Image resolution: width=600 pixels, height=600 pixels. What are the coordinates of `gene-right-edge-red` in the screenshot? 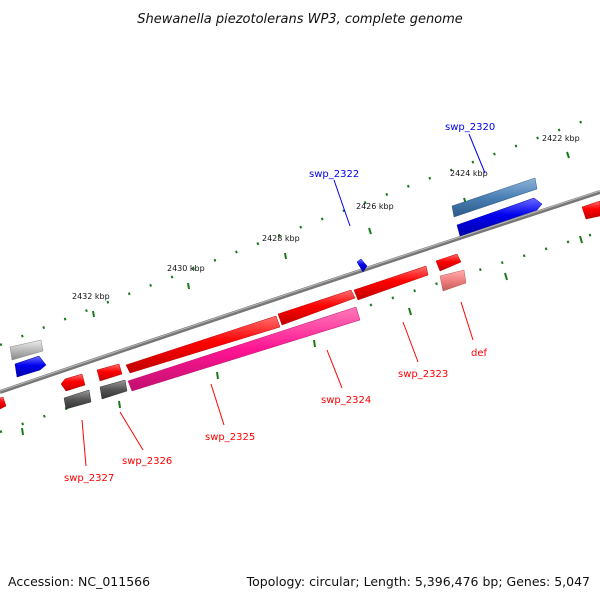 It's located at (590, 210).